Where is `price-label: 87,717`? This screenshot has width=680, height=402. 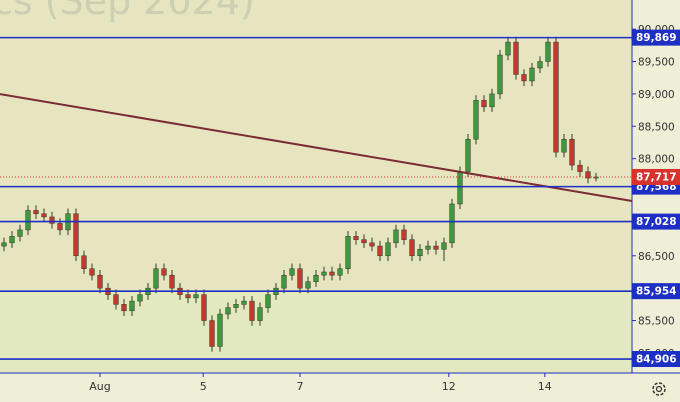 price-label: 87,717 is located at coordinates (656, 177).